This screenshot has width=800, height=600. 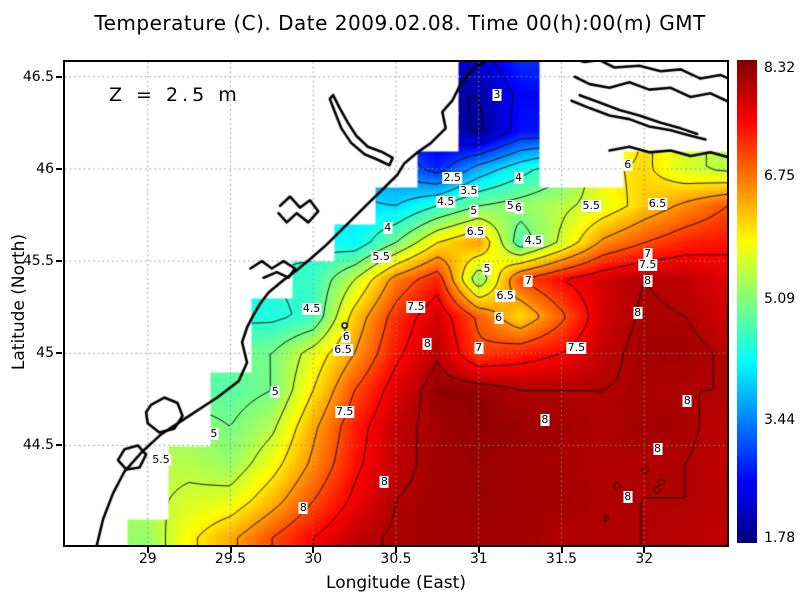 What do you see at coordinates (38, 261) in the screenshot?
I see `y-tick-label: 45.5` at bounding box center [38, 261].